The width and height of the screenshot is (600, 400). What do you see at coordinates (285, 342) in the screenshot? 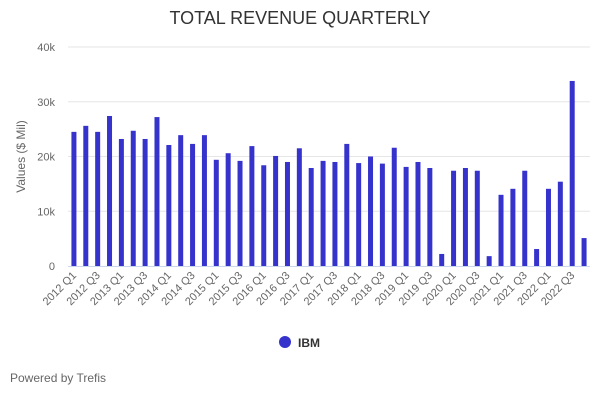
I see `legend-marker` at bounding box center [285, 342].